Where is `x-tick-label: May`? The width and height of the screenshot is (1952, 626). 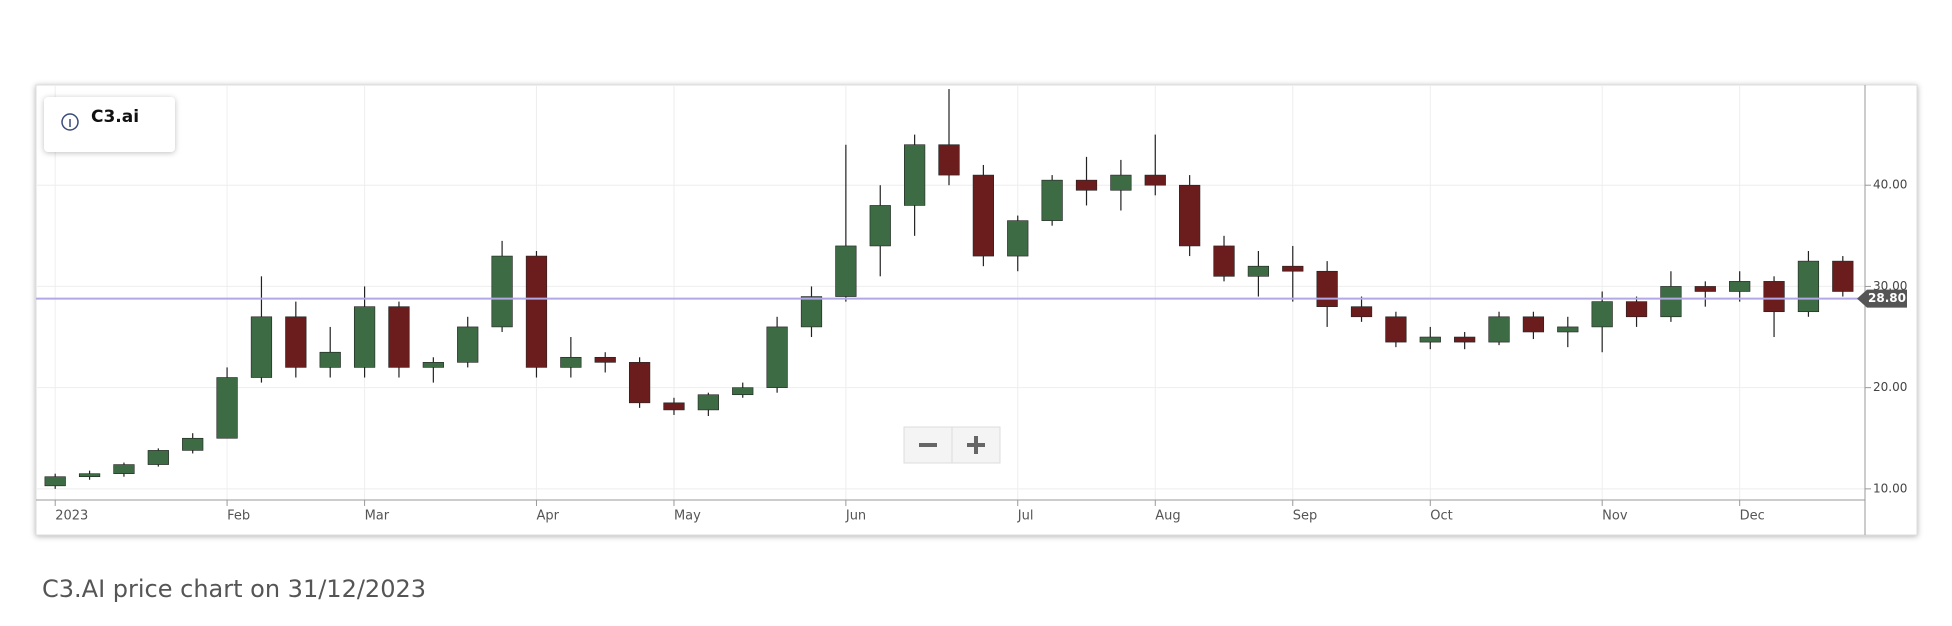
x-tick-label: May is located at coordinates (687, 516).